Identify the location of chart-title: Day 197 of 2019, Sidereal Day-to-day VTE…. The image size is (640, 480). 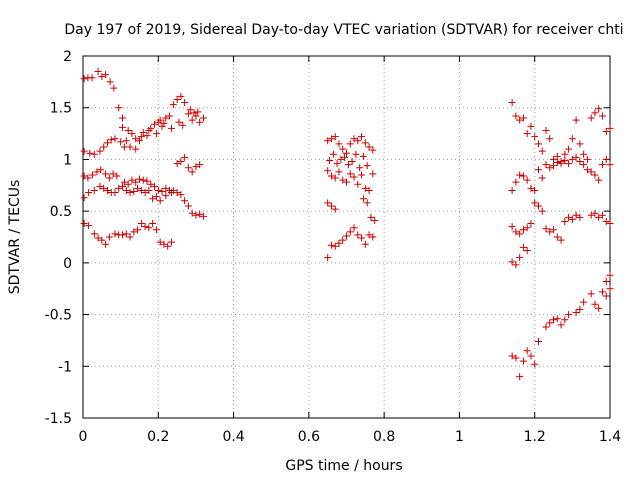
(343, 30).